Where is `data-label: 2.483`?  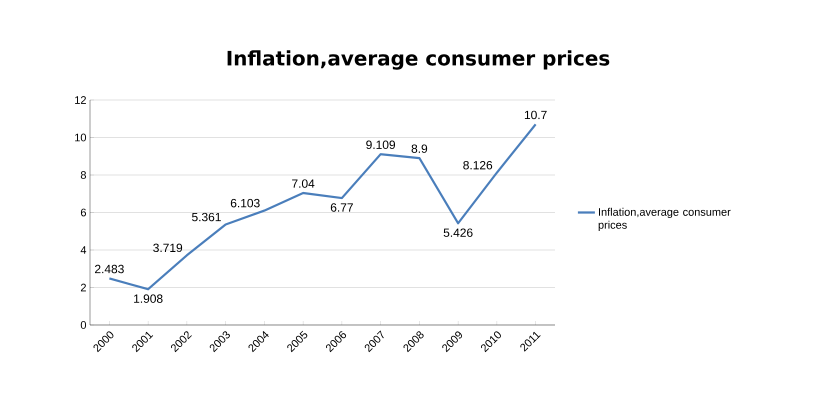 data-label: 2.483 is located at coordinates (109, 269).